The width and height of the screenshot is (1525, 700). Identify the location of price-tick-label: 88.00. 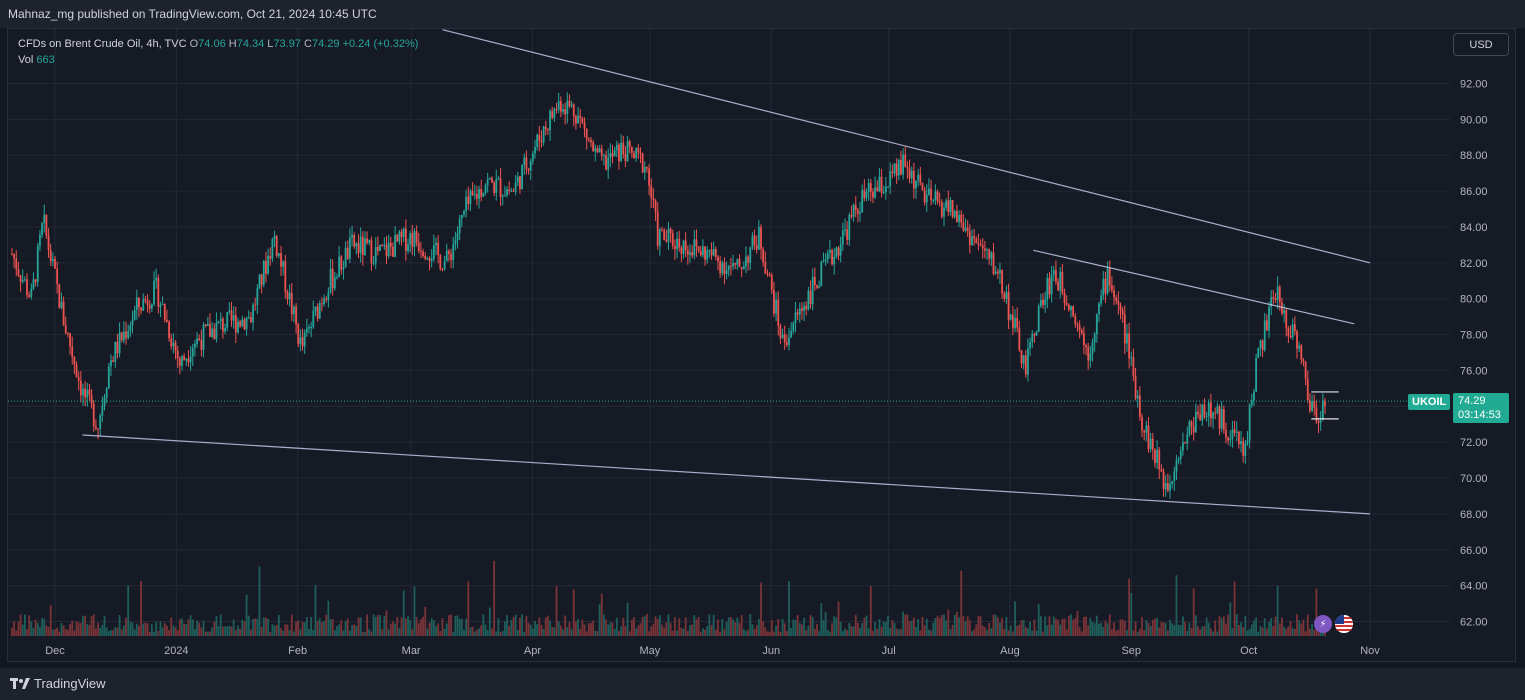
(1474, 156).